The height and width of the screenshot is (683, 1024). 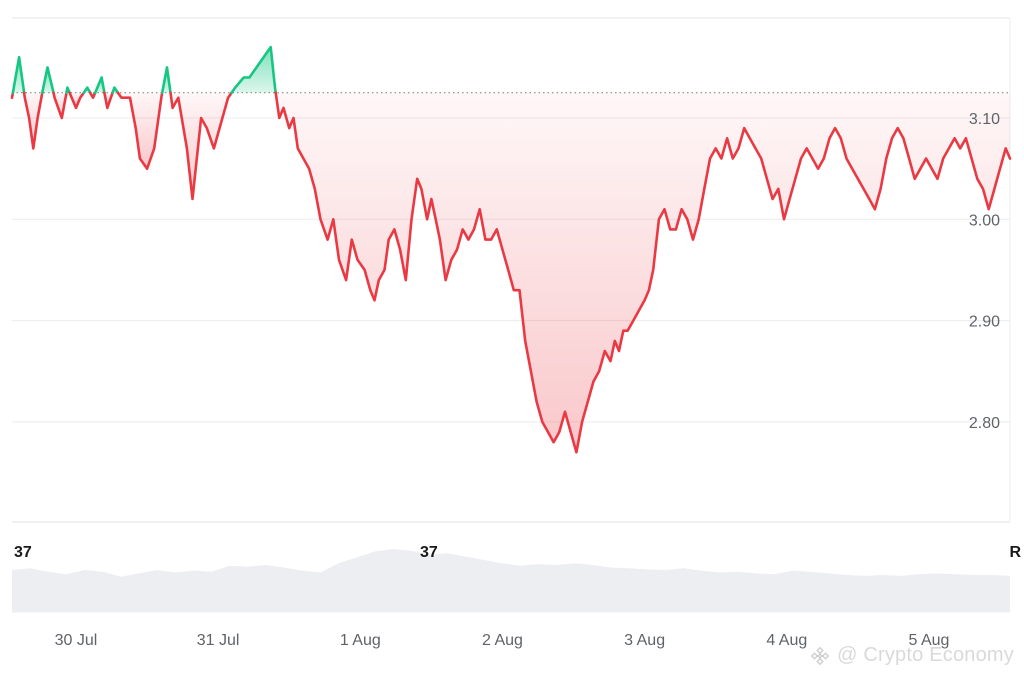 I want to click on y-tick-label: 2.90, so click(x=984, y=322).